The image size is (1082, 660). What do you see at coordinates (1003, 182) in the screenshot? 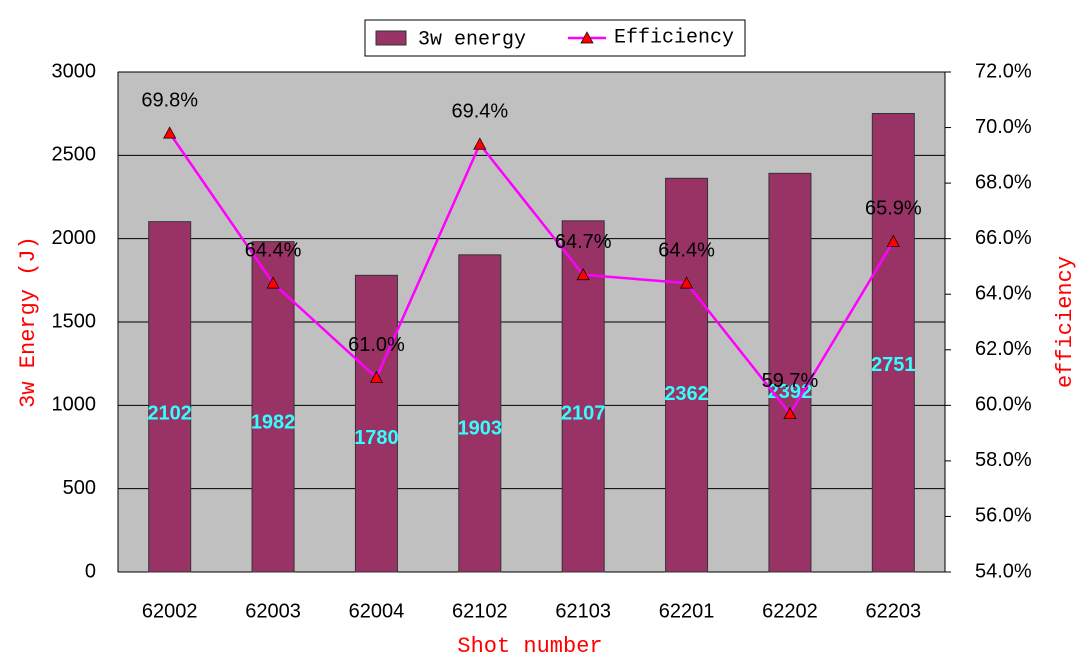
I see `y2-tick-label: 68.0%` at bounding box center [1003, 182].